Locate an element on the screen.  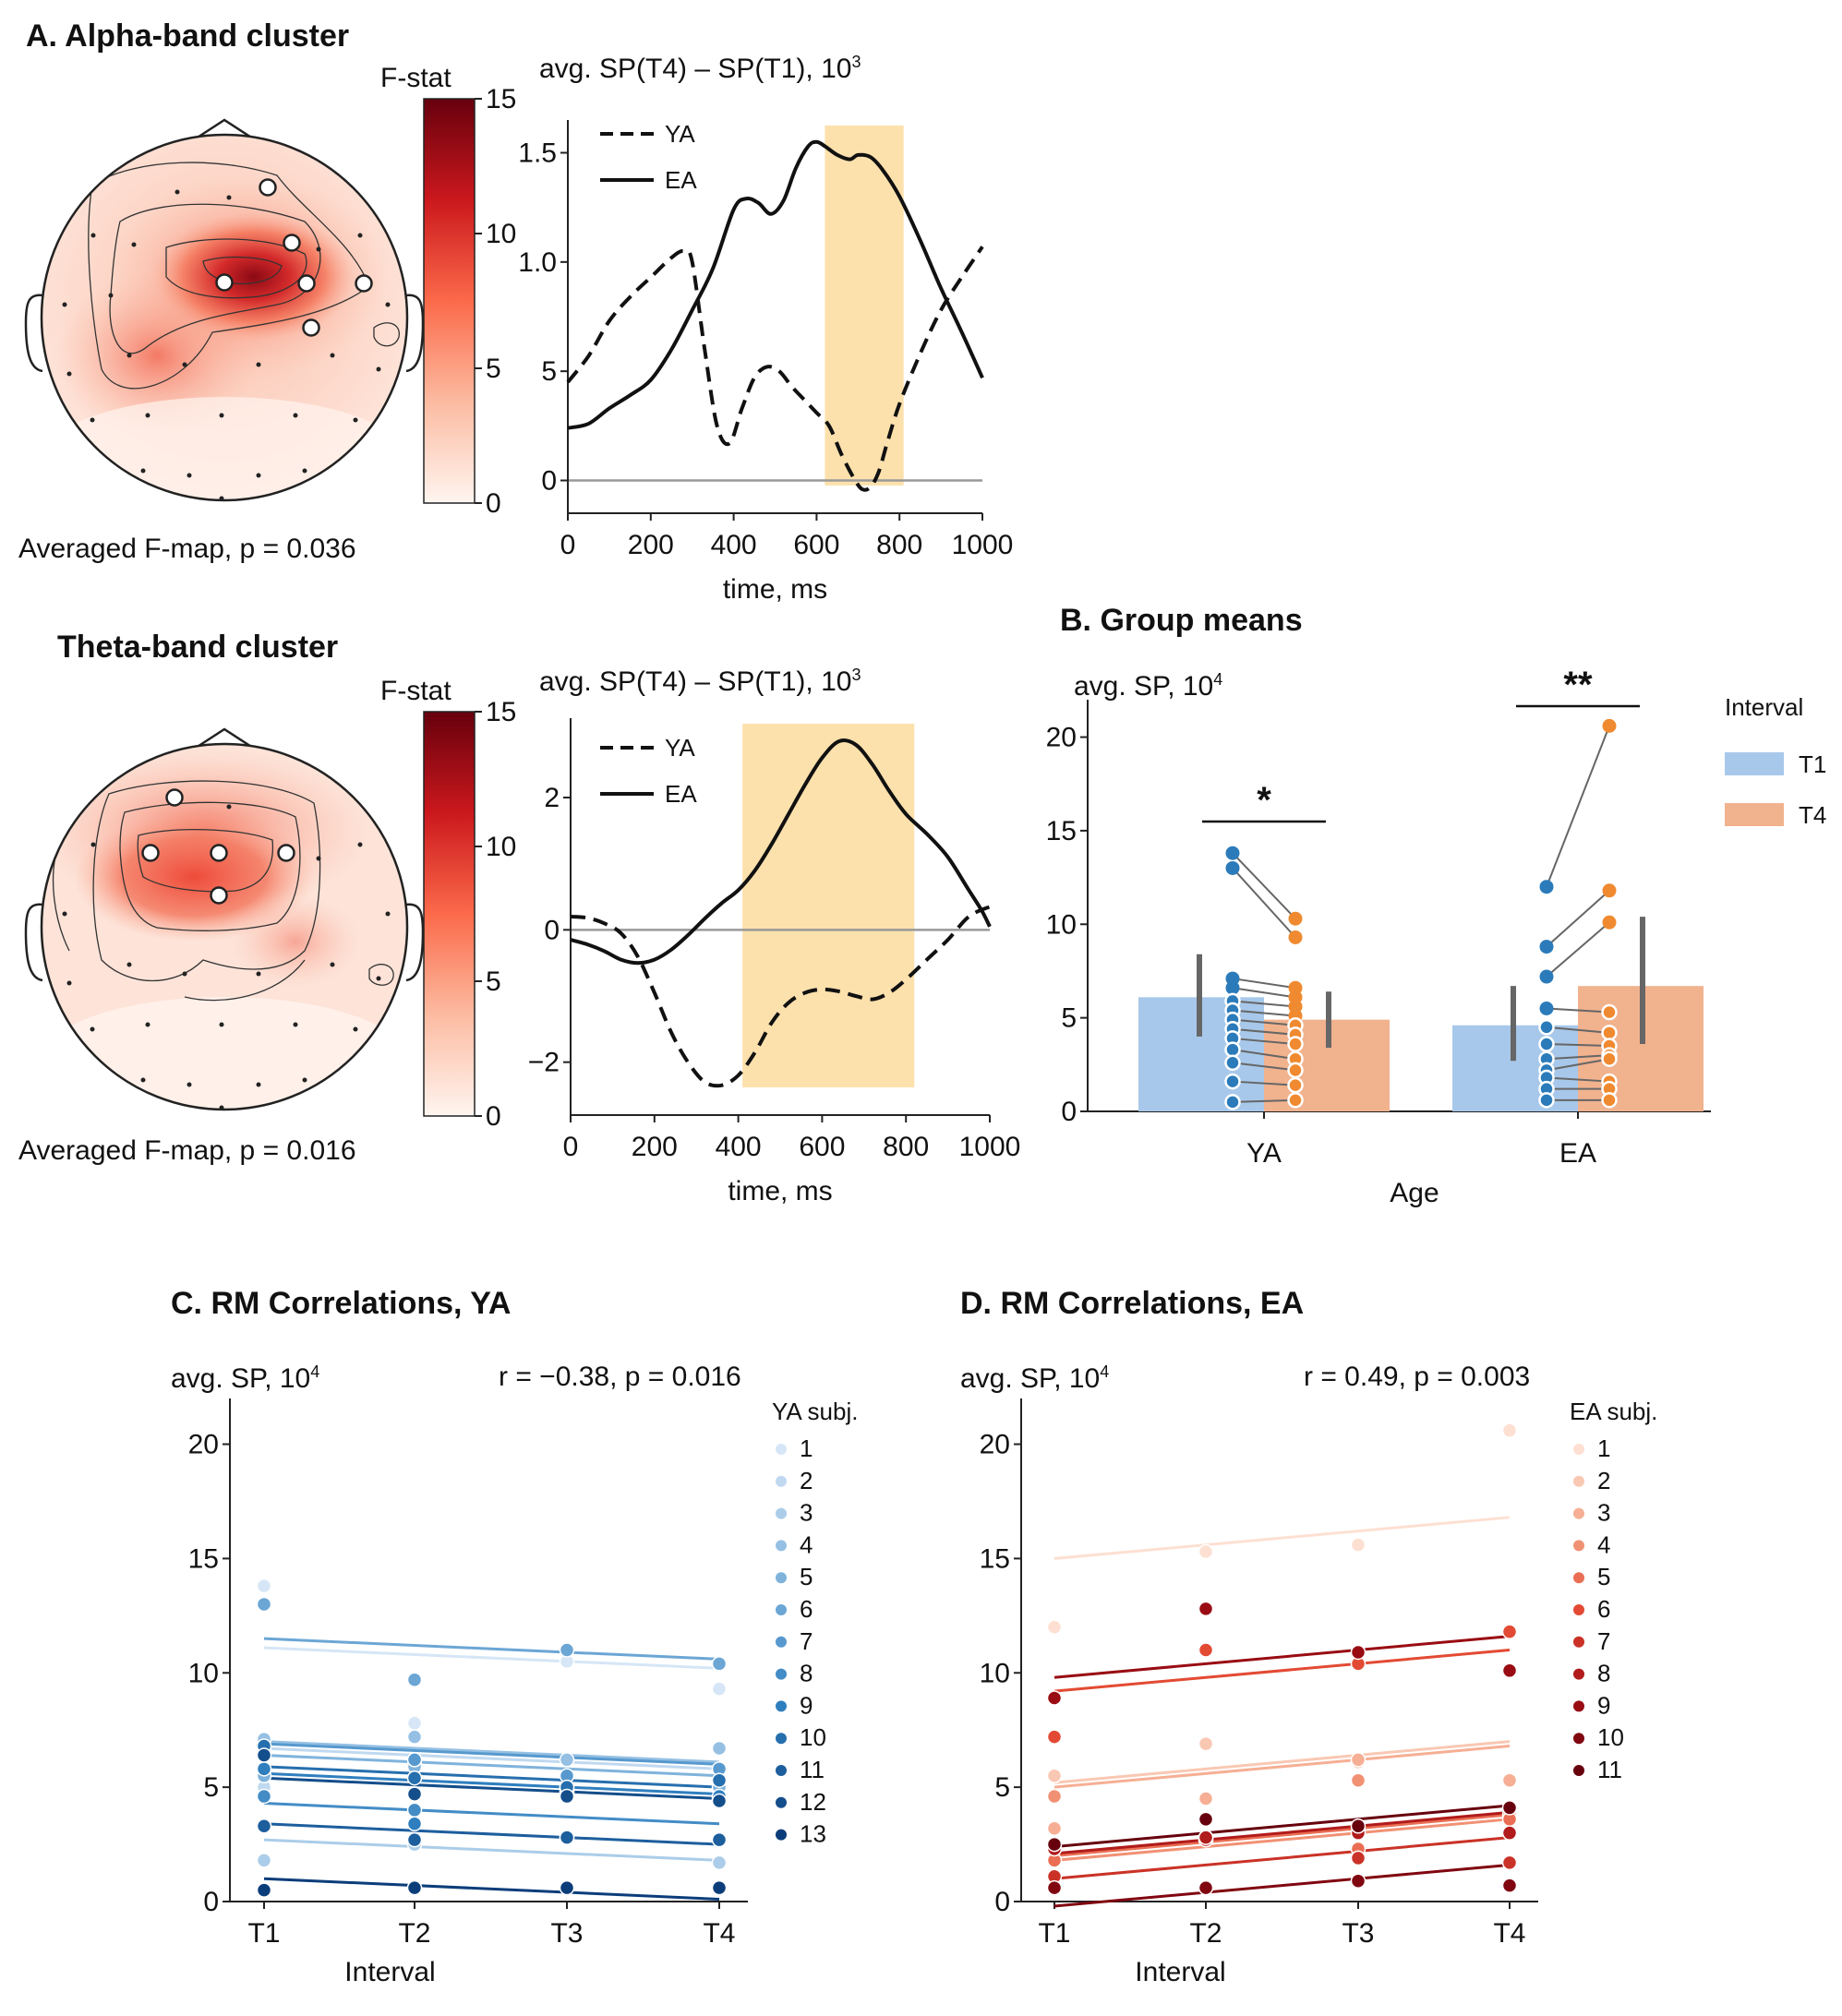
alpha-colorbar is located at coordinates (449, 301).